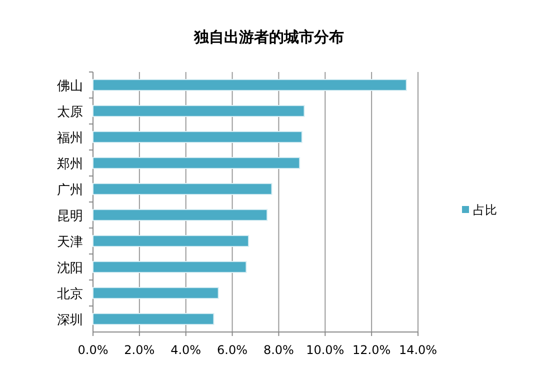  Describe the element at coordinates (70, 138) in the screenshot. I see `y-tick-label: 福州` at that location.